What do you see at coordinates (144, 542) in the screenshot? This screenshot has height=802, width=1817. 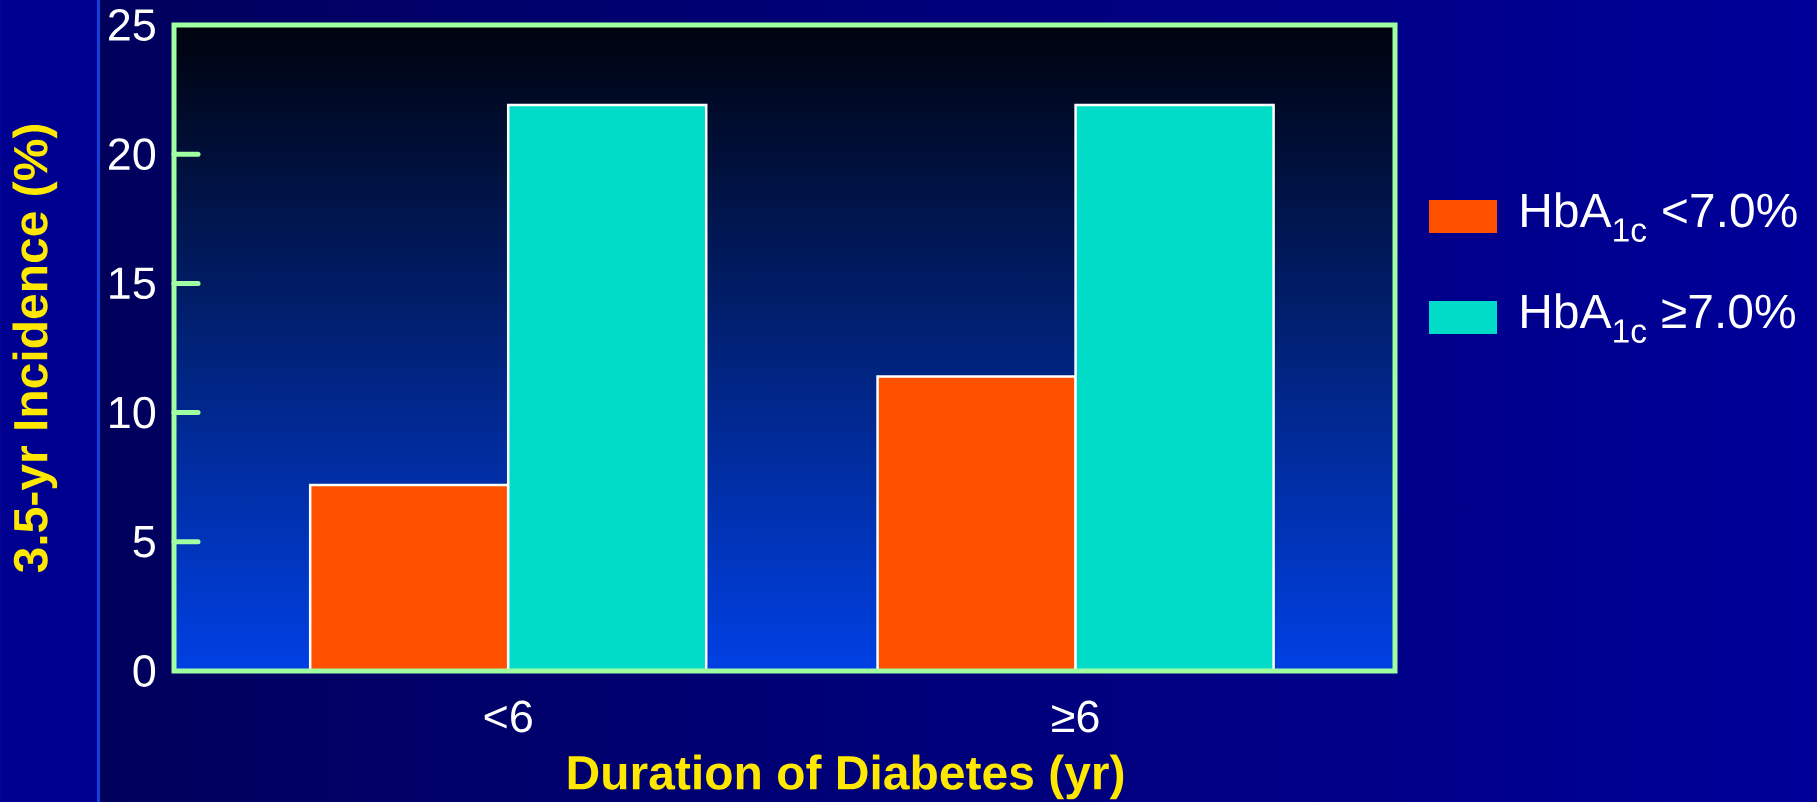 I see `y-tick-label: 5` at bounding box center [144, 542].